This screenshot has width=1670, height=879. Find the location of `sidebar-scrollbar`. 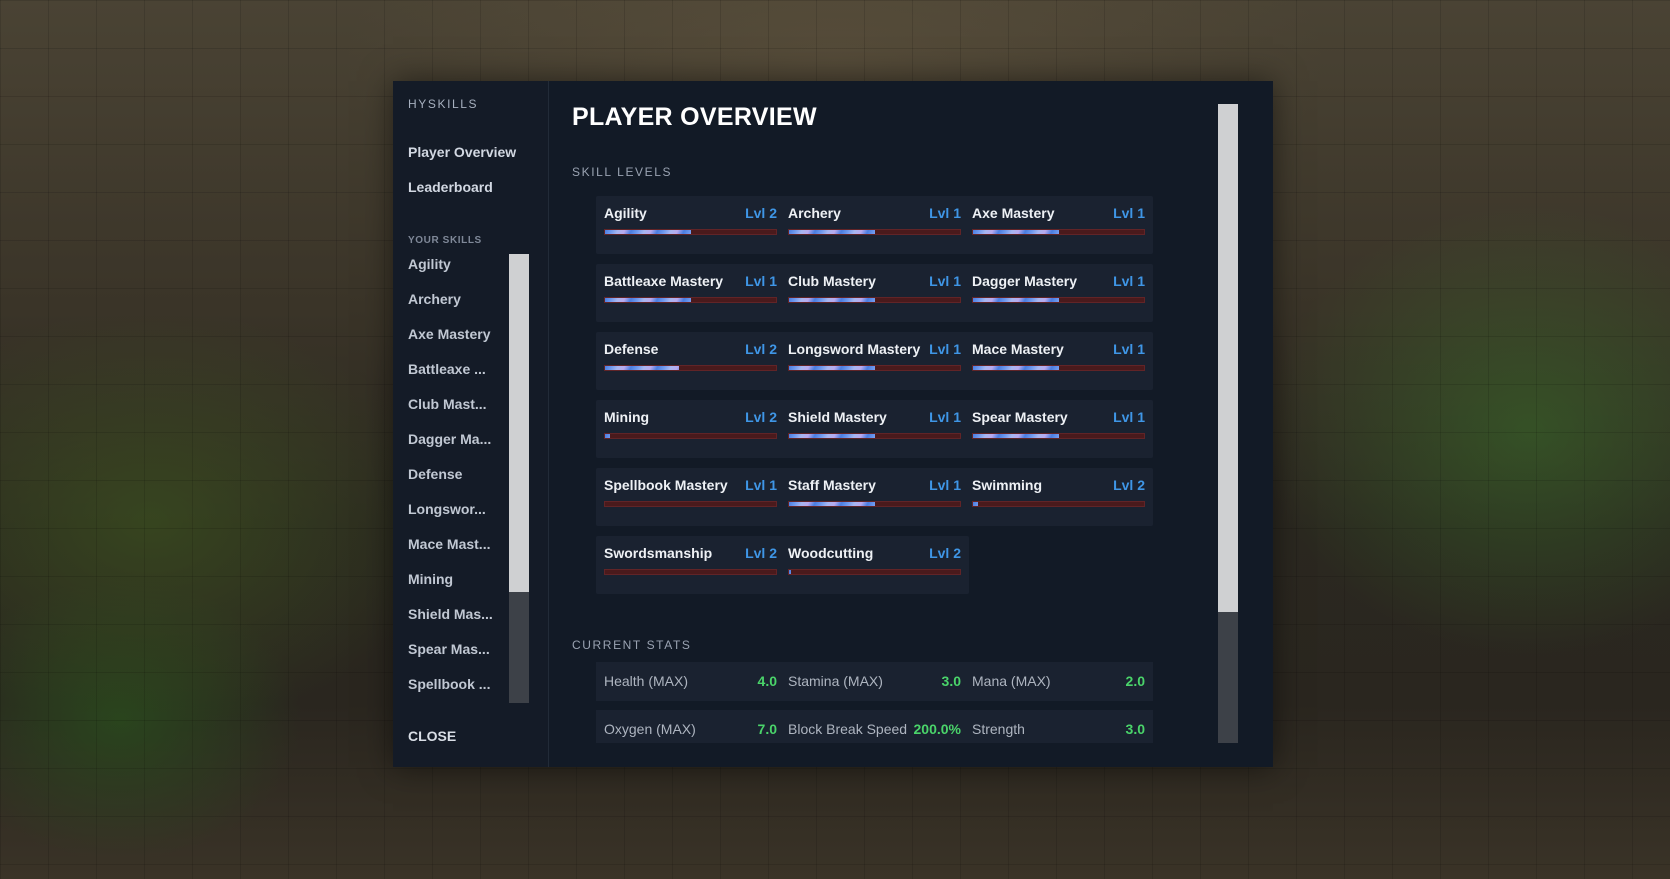

sidebar-scrollbar is located at coordinates (519, 478).